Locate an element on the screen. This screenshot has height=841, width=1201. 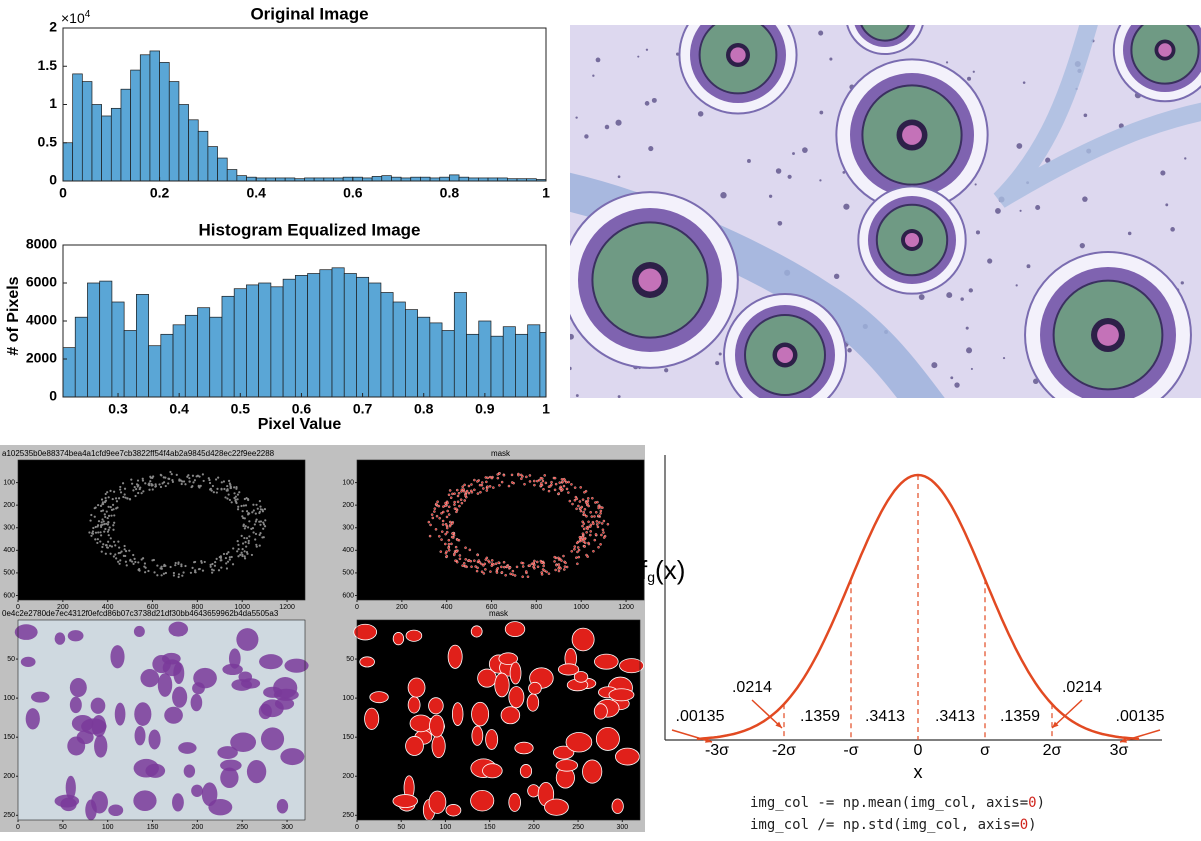
x-tick-label: 50 is located at coordinates (63, 827).